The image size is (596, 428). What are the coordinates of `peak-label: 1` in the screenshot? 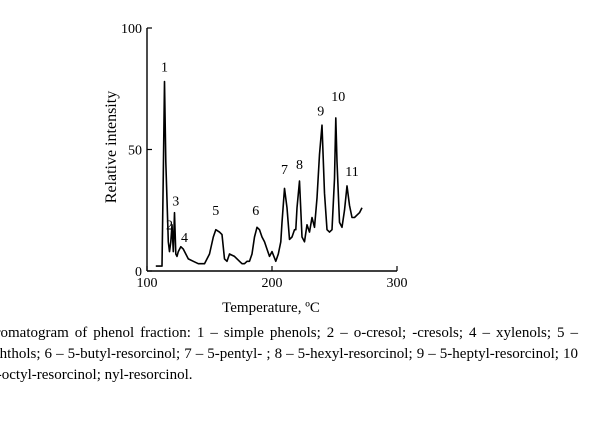 It's located at (164, 68).